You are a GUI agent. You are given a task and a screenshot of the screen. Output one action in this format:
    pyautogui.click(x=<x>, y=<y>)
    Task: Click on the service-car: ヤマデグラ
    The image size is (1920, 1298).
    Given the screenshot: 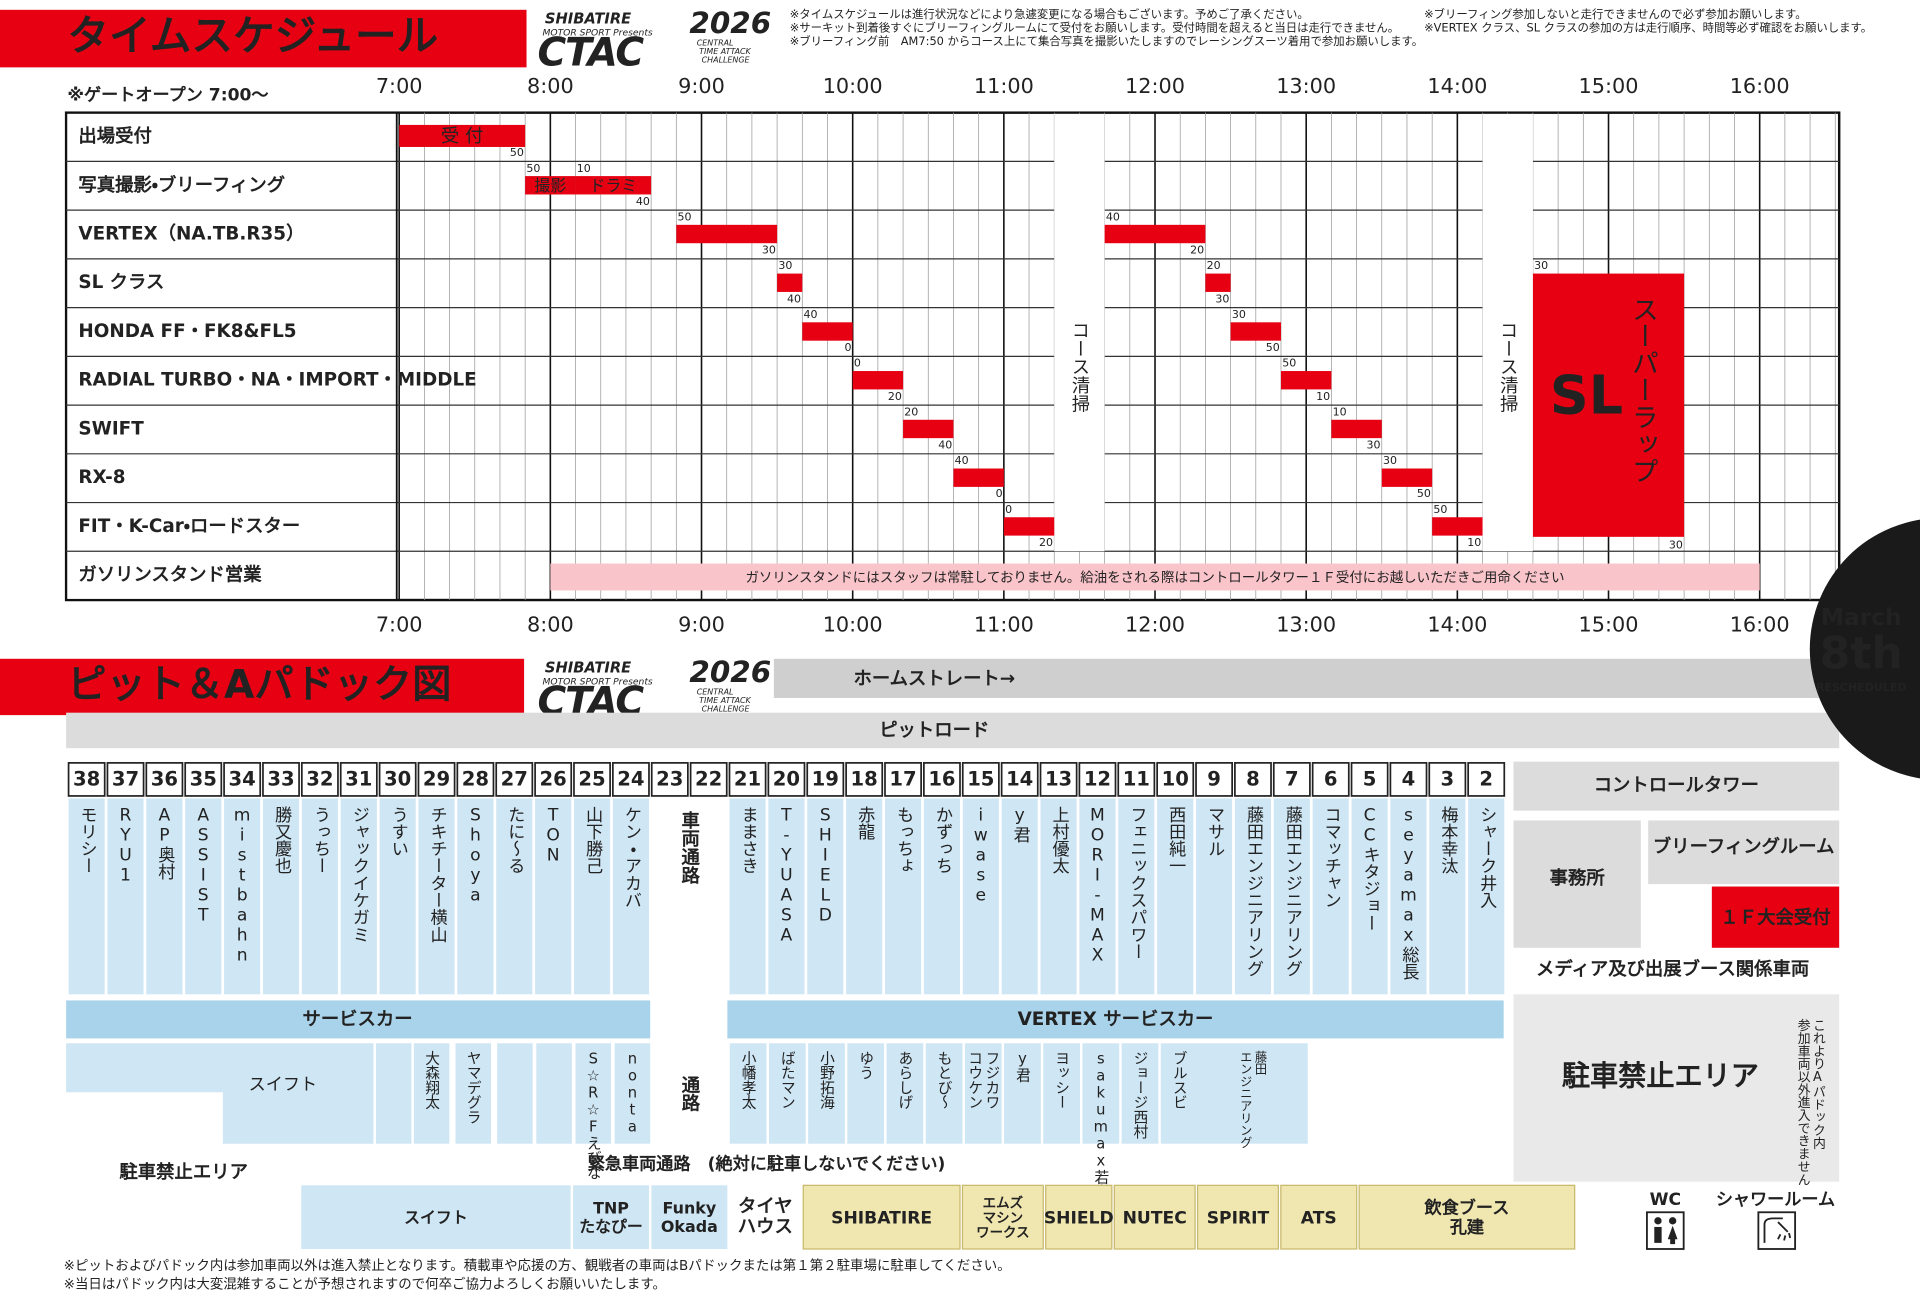 What is the action you would take?
    pyautogui.click(x=473, y=1088)
    